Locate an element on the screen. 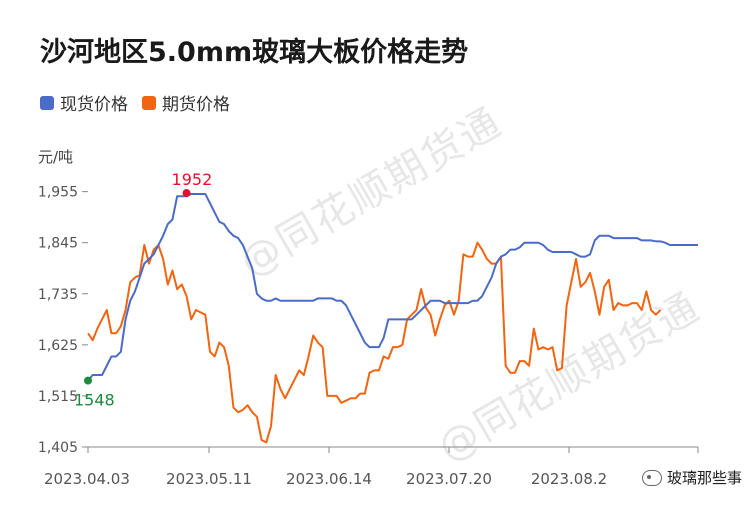 Image resolution: width=750 pixels, height=510 pixels. y-tick-label: 1,845 is located at coordinates (58, 244).